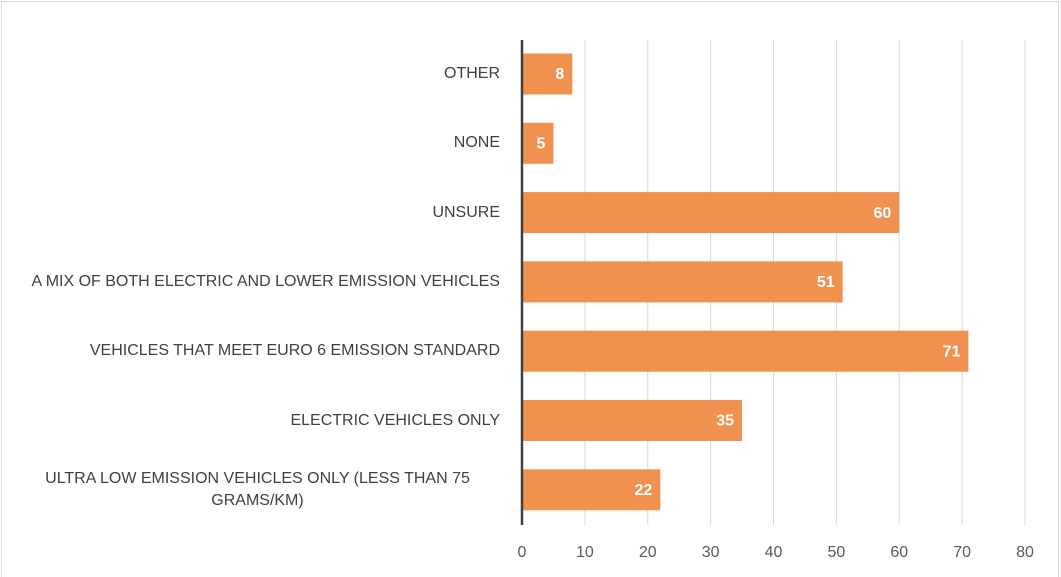 The height and width of the screenshot is (577, 1061). I want to click on data-label: 35, so click(725, 421).